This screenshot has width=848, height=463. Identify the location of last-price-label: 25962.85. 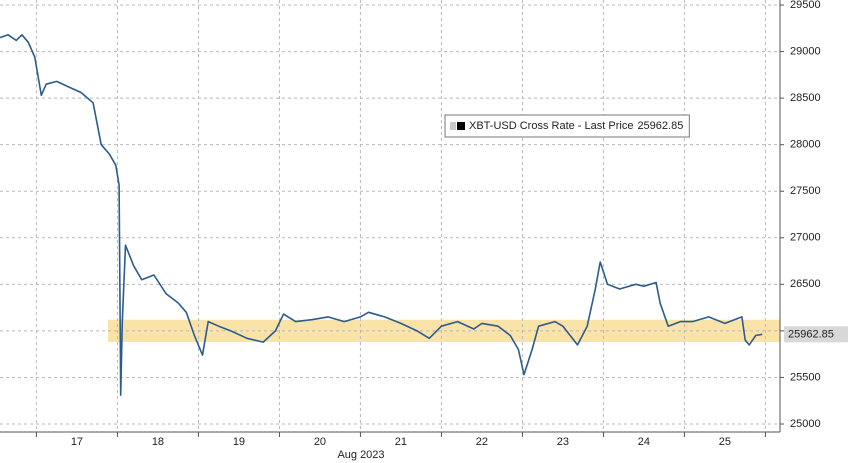
(811, 334).